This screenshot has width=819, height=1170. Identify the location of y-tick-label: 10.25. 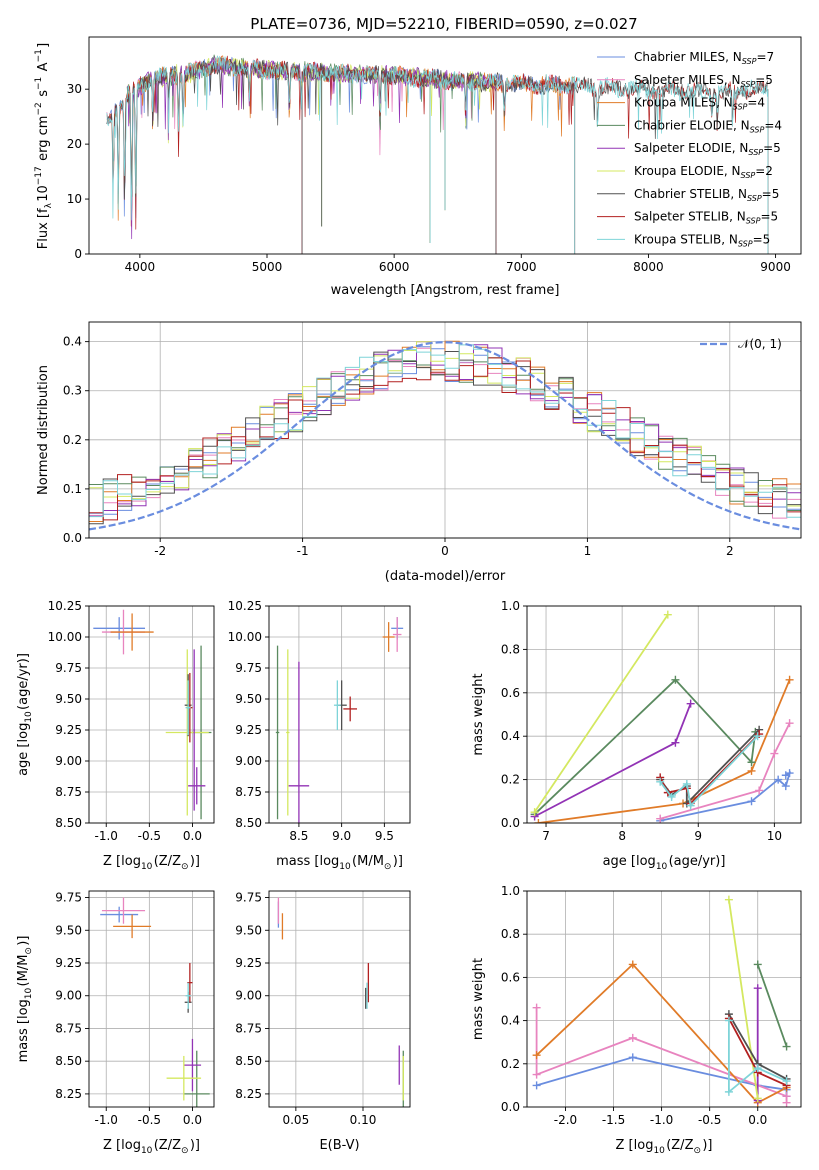
(245, 606).